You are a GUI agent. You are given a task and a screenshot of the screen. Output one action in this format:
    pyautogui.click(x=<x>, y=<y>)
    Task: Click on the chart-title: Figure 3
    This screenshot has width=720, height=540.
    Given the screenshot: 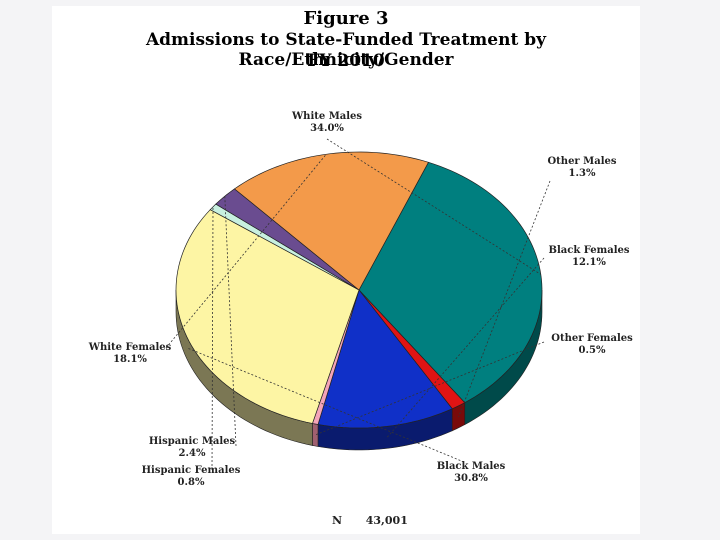 What is the action you would take?
    pyautogui.click(x=346, y=18)
    